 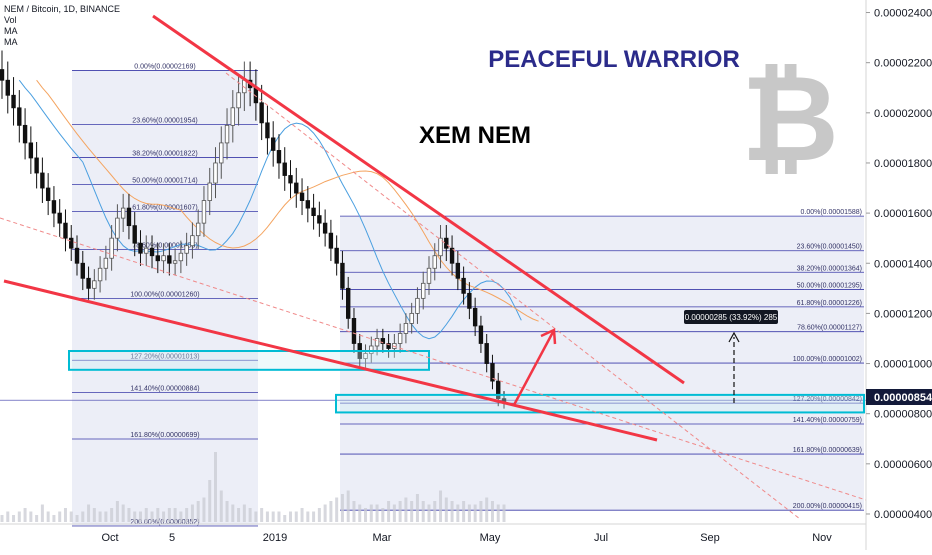 What do you see at coordinates (548, 336) in the screenshot?
I see `breakout-arrow-head` at bounding box center [548, 336].